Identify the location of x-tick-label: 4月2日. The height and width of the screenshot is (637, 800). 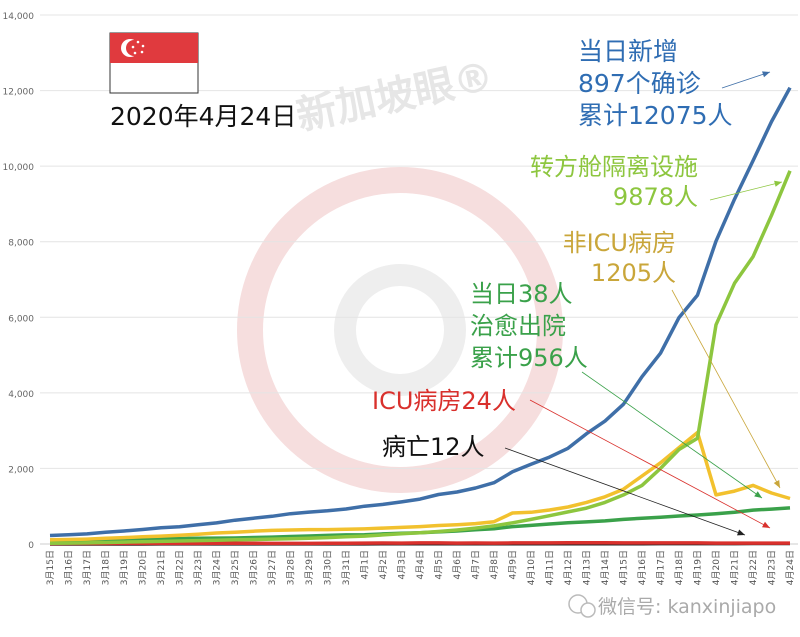
(383, 564).